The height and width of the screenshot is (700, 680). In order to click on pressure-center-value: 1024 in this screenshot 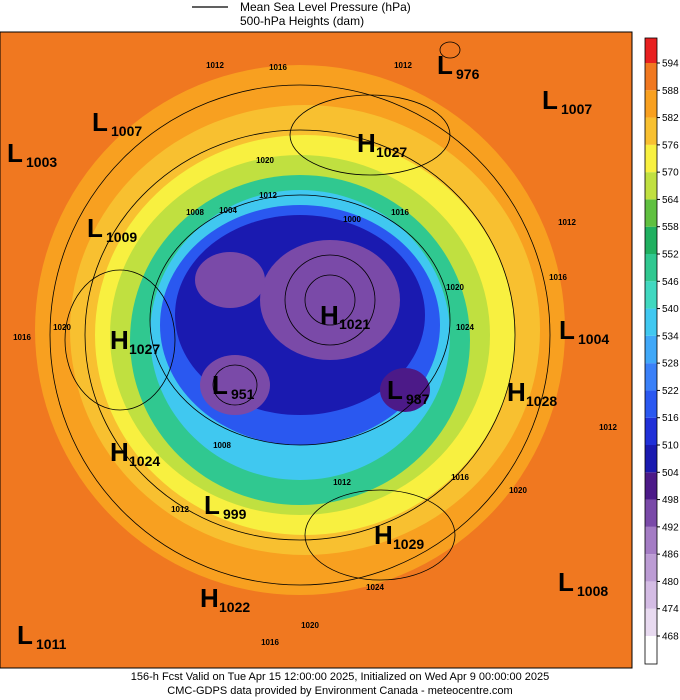, I will do `click(144, 461)`.